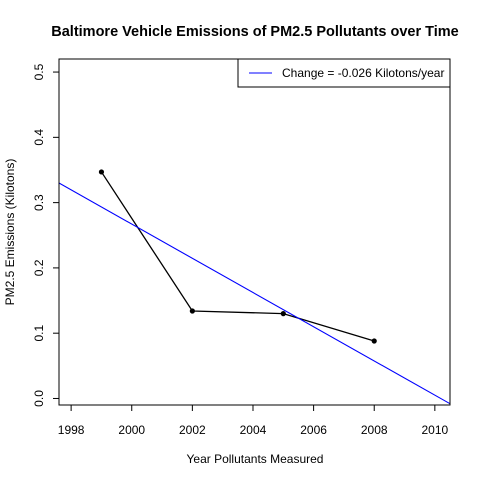 Image resolution: width=480 pixels, height=480 pixels. I want to click on legend-label: Change = -0.026 Kilotons/year, so click(363, 73).